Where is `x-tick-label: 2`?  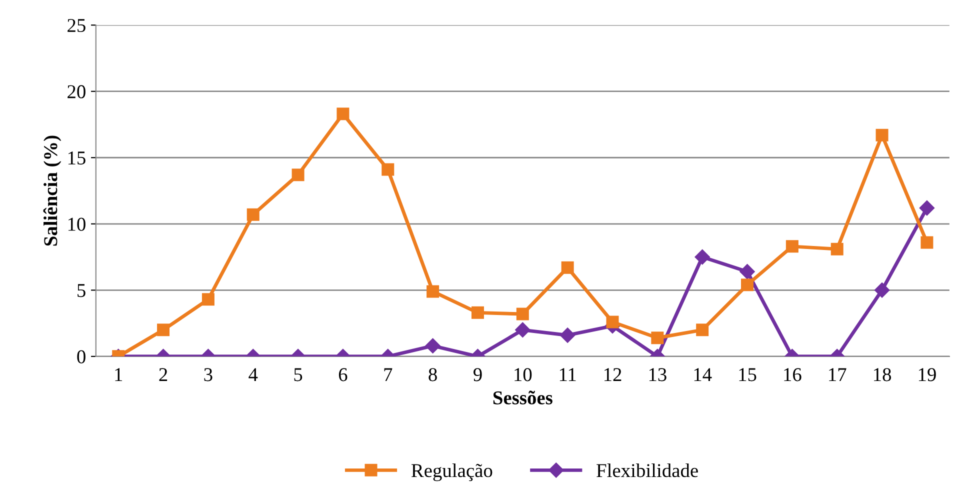 x-tick-label: 2 is located at coordinates (163, 375).